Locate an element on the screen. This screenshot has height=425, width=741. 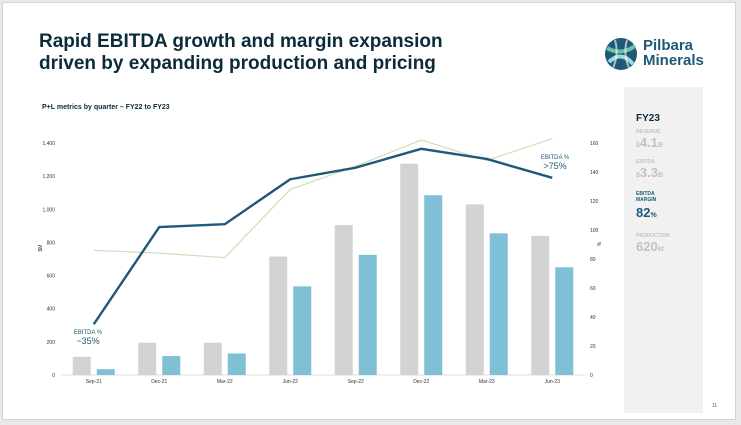
y-tick-left: 1,200 is located at coordinates (48, 177).